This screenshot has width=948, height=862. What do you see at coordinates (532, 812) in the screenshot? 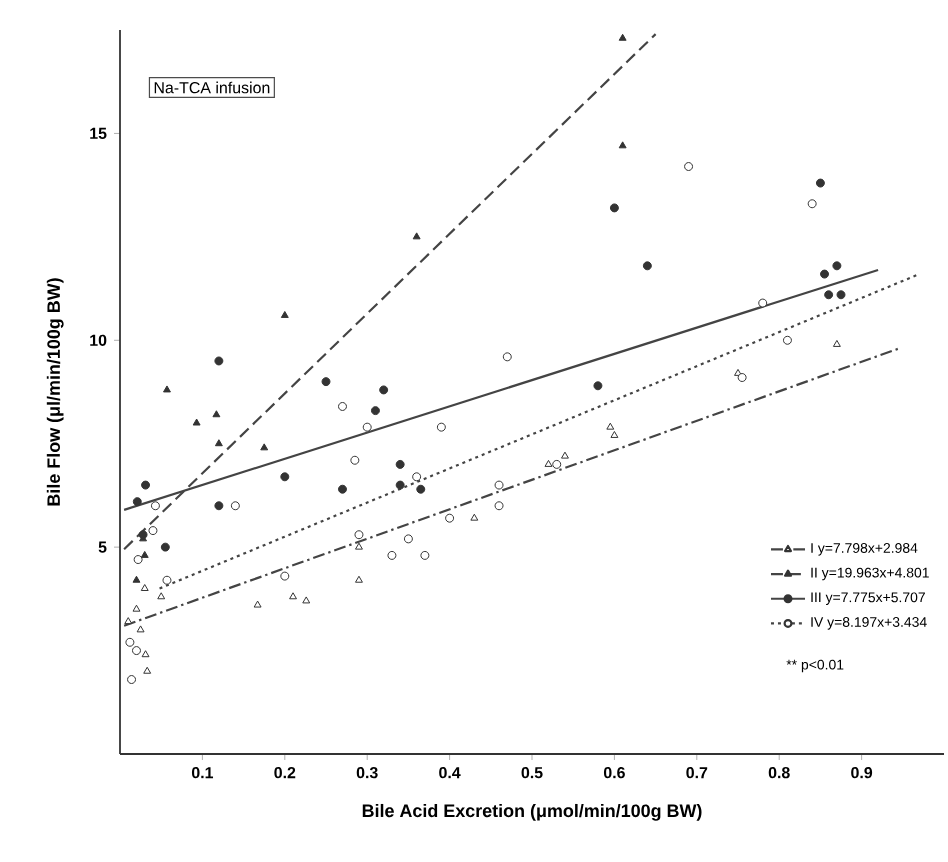
I see `x-axis-title: Bile Acid Excretion (μmol/min/100g BW)` at bounding box center [532, 812].